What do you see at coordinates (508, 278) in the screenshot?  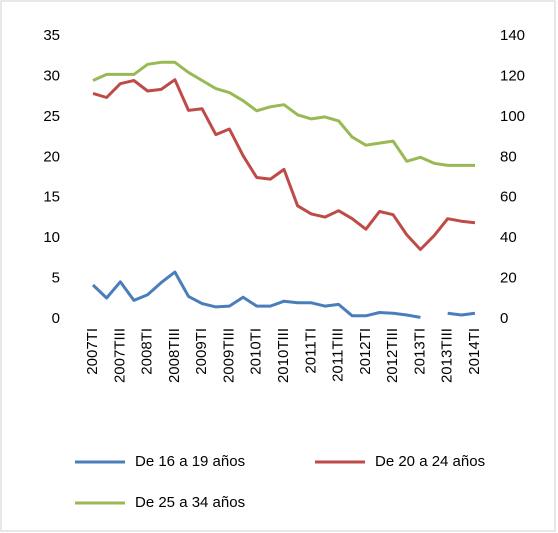 I see `y2-tick-label: 20` at bounding box center [508, 278].